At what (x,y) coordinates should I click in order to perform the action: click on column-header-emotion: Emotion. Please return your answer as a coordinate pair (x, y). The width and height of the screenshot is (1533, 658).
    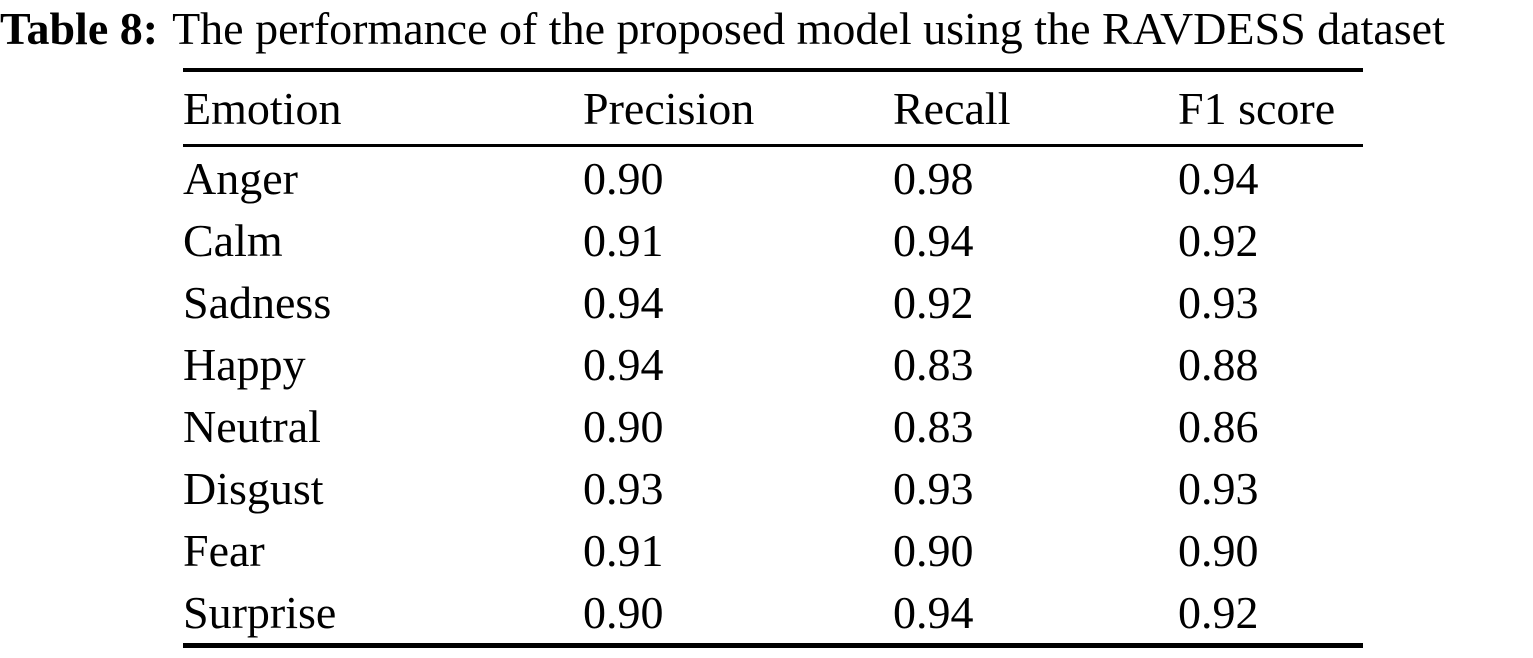
    Looking at the image, I should click on (383, 108).